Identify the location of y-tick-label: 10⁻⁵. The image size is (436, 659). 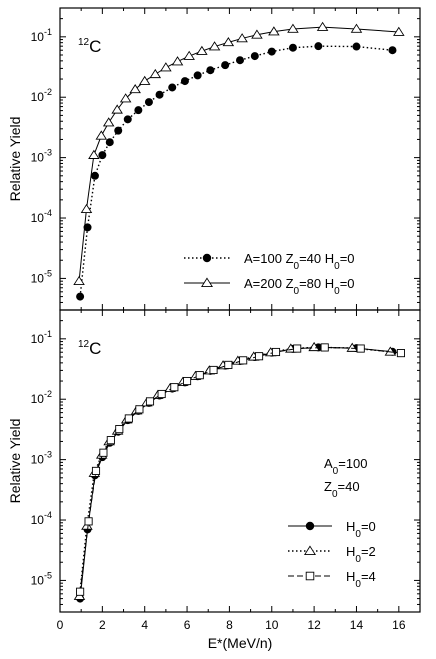
(41, 276).